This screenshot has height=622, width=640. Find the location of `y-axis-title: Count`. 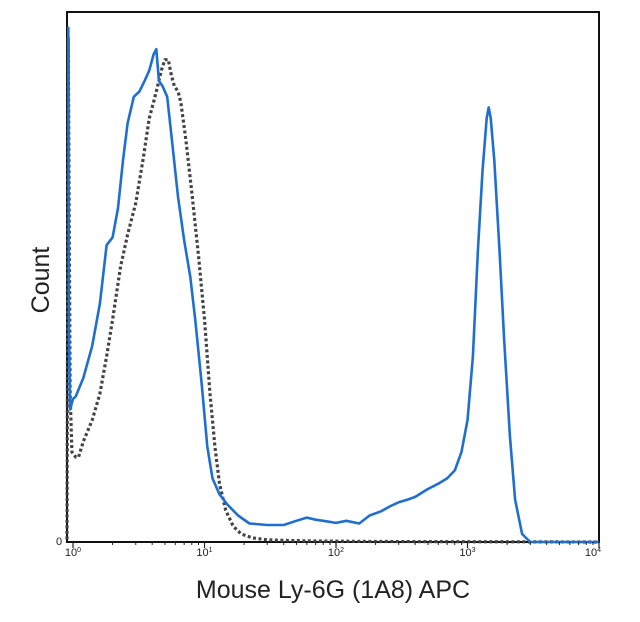

y-axis-title: Count is located at coordinates (41, 280).